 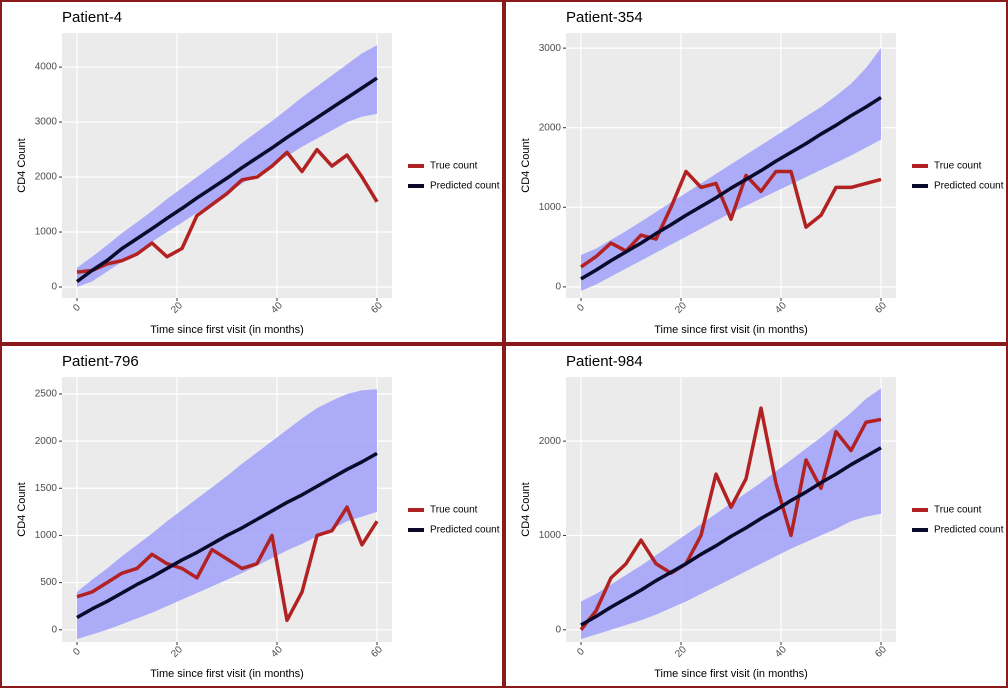 I want to click on y-tick-label: 2500, so click(x=46, y=394).